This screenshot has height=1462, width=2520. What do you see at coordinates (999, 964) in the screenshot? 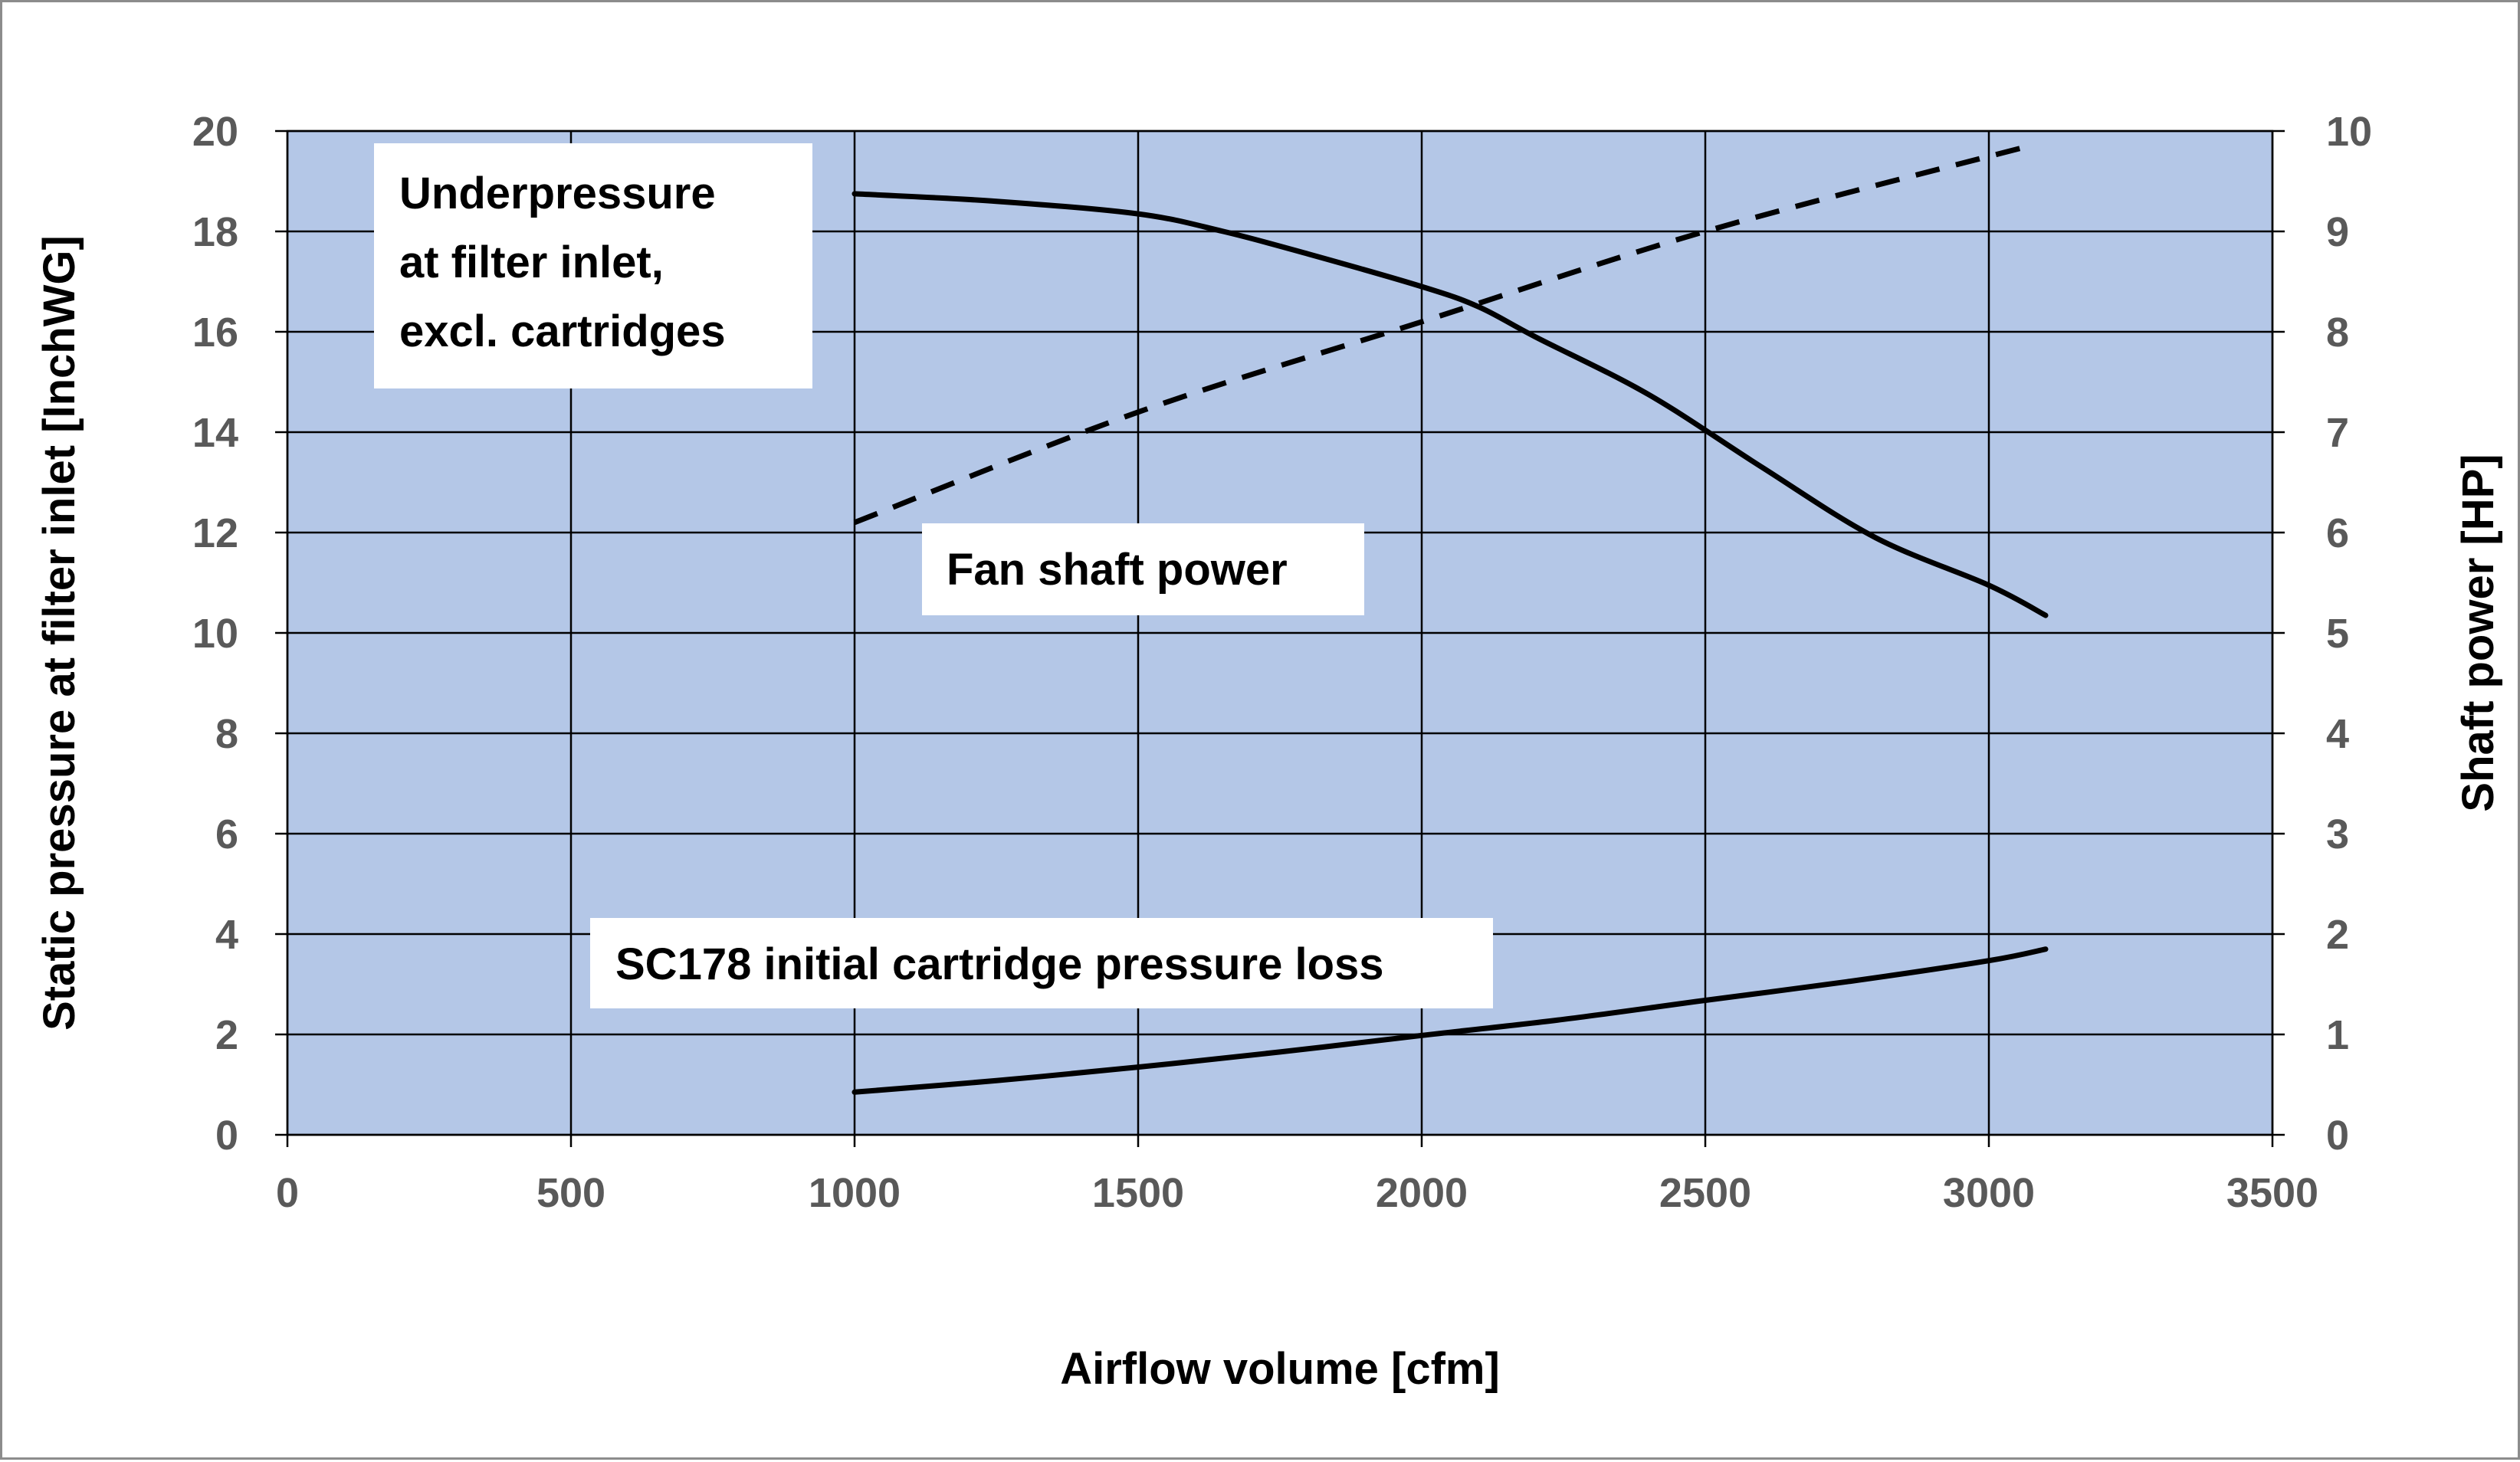
I see `annotation-text: SC178 initial cartridge pressure loss` at bounding box center [999, 964].